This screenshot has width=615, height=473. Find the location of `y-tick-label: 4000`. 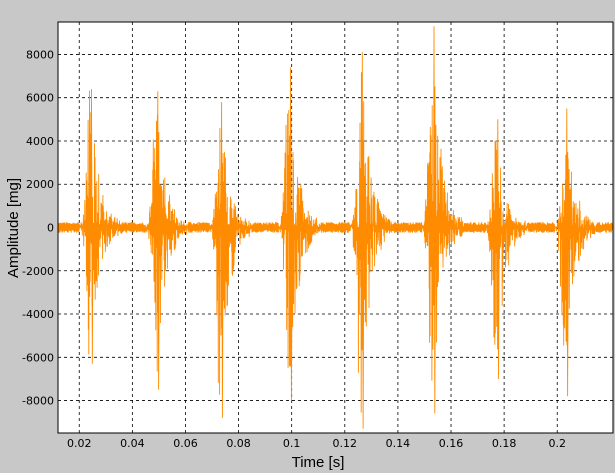

y-tick-label: 4000 is located at coordinates (40, 141).